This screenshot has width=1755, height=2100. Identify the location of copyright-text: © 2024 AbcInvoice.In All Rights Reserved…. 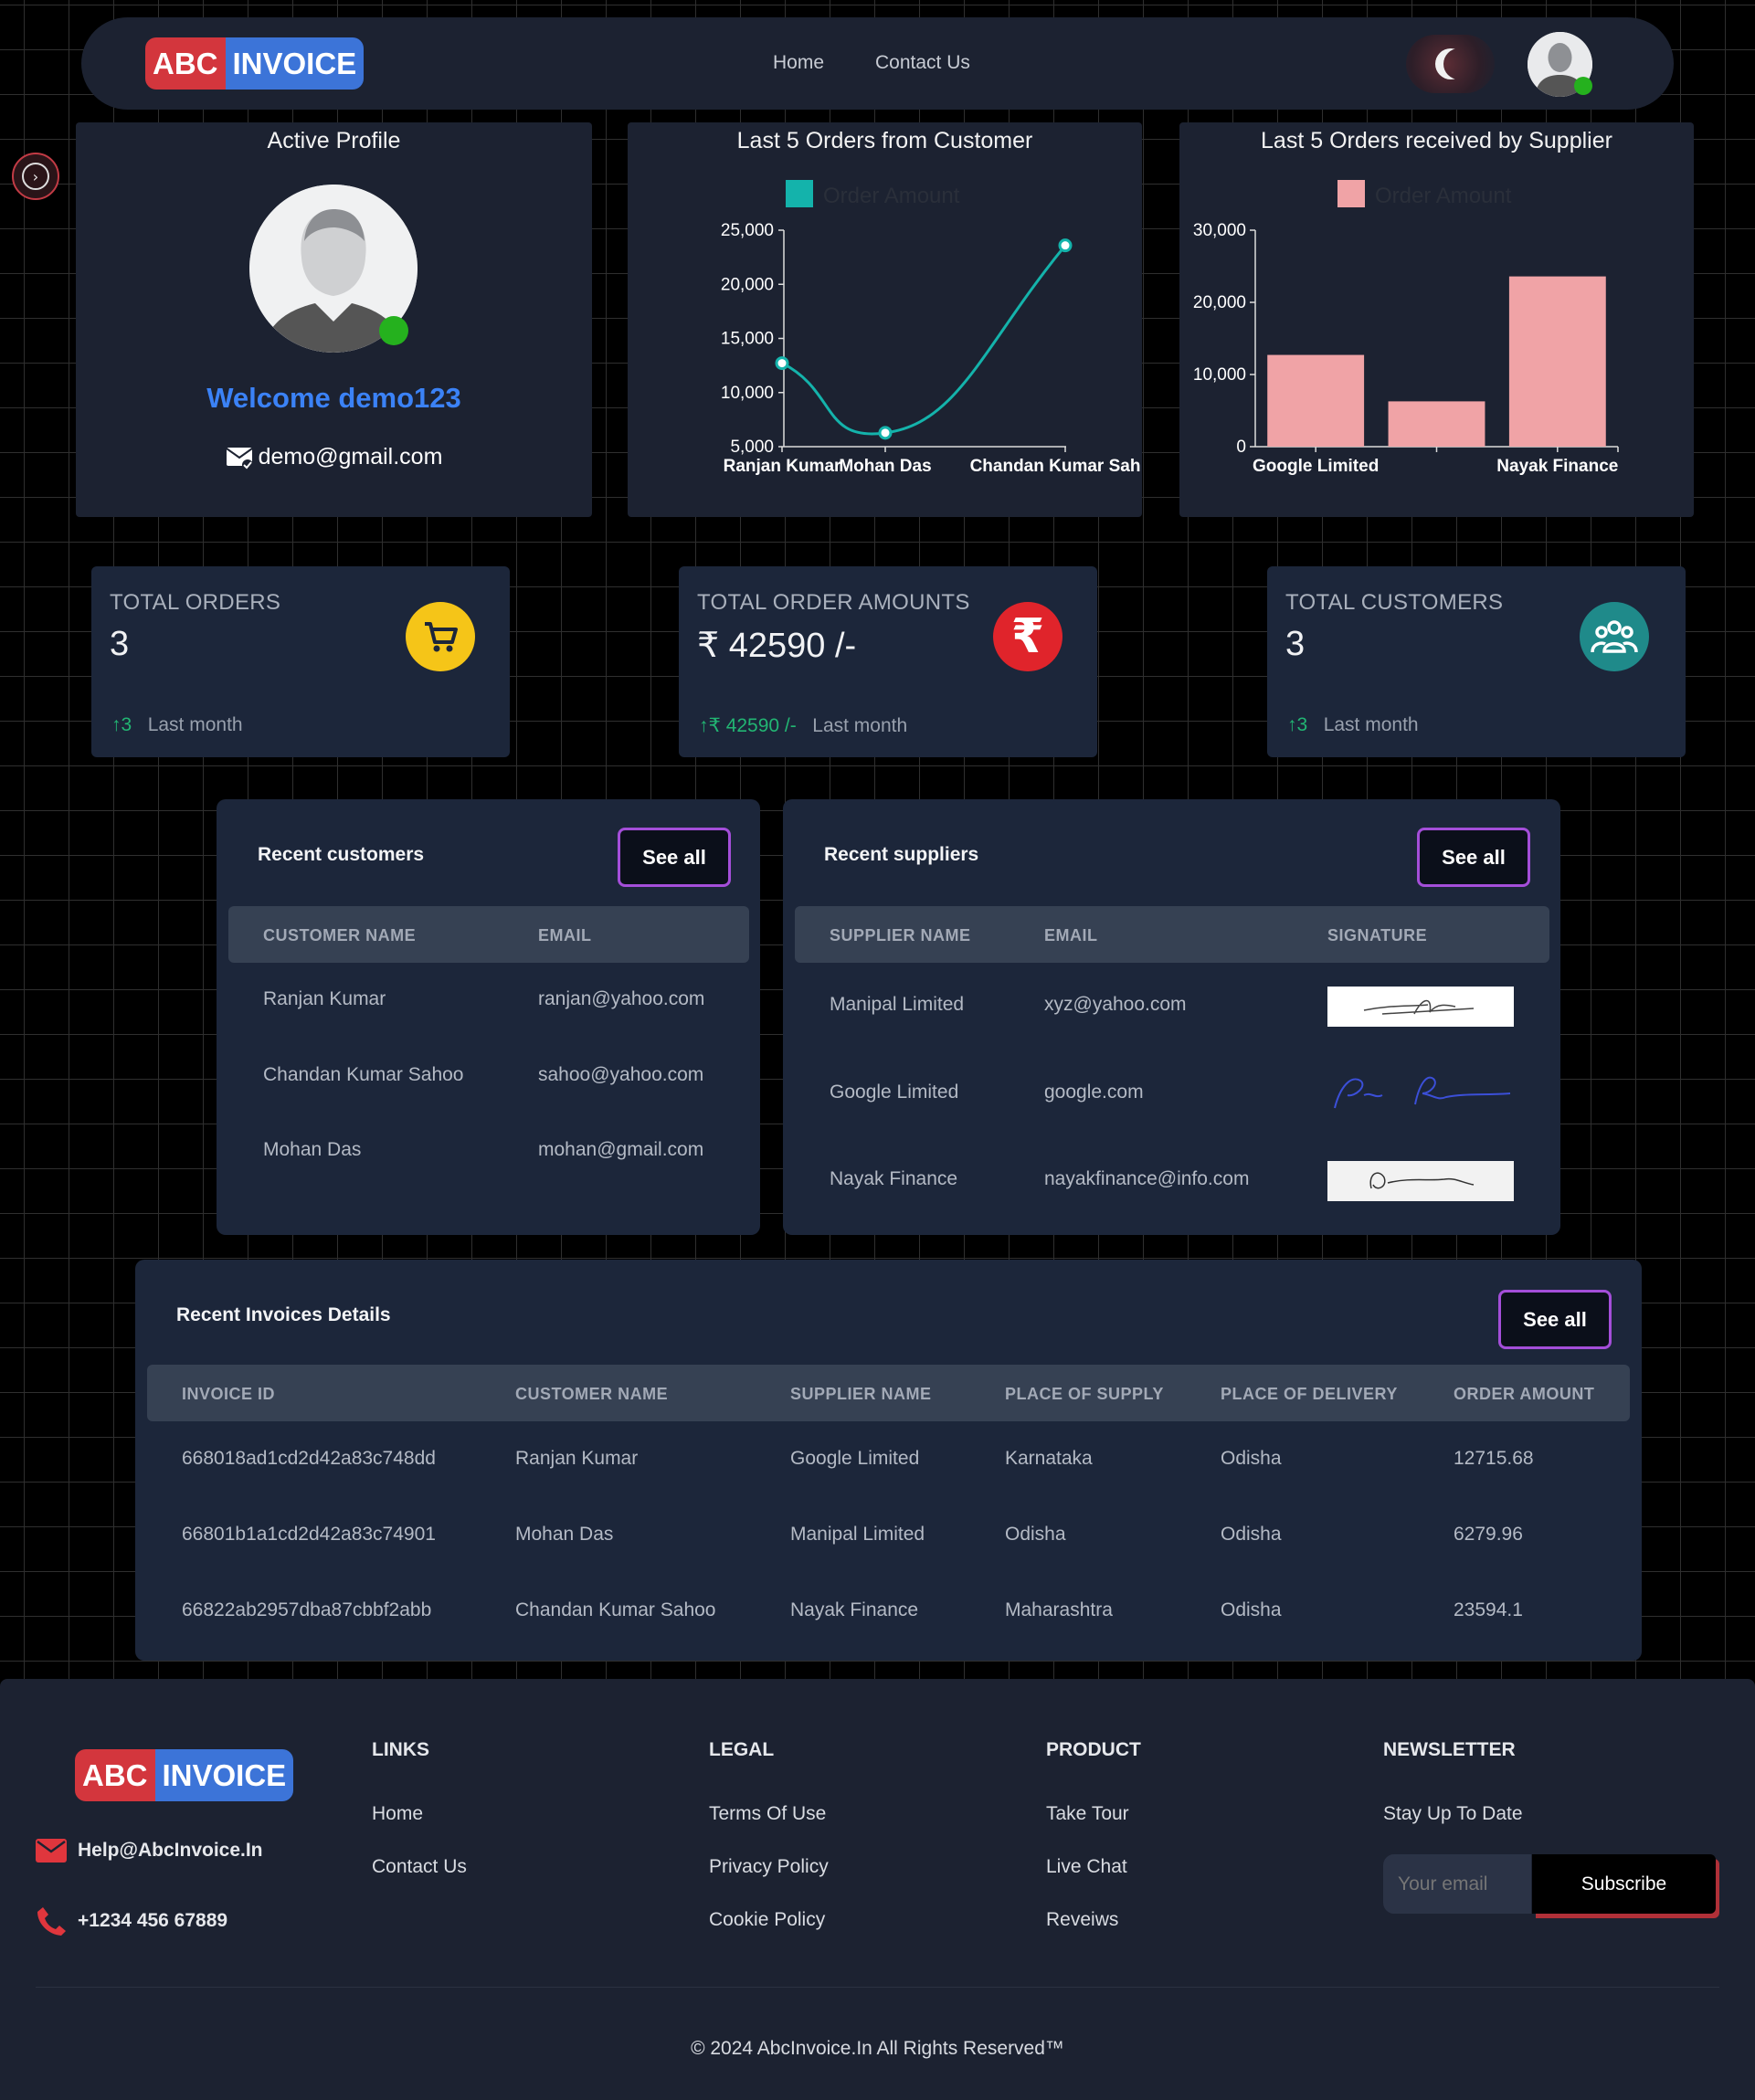
(877, 2049).